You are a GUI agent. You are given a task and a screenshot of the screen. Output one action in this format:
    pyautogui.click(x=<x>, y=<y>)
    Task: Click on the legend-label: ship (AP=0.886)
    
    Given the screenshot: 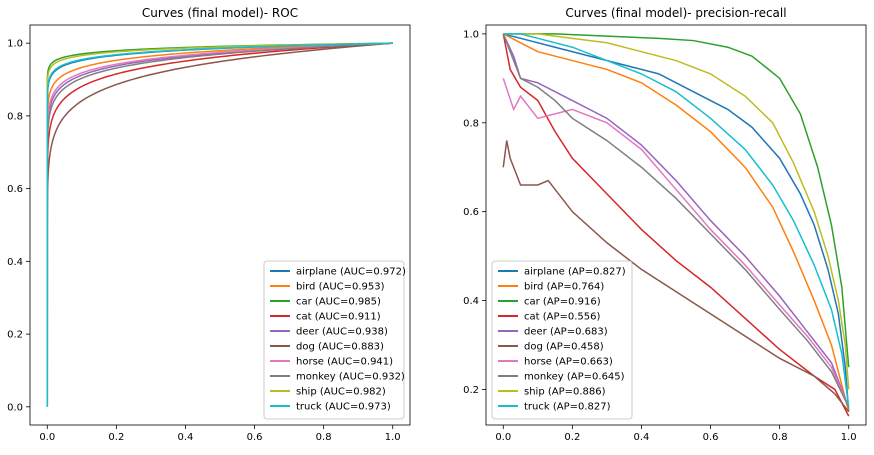 What is the action you would take?
    pyautogui.click(x=565, y=392)
    